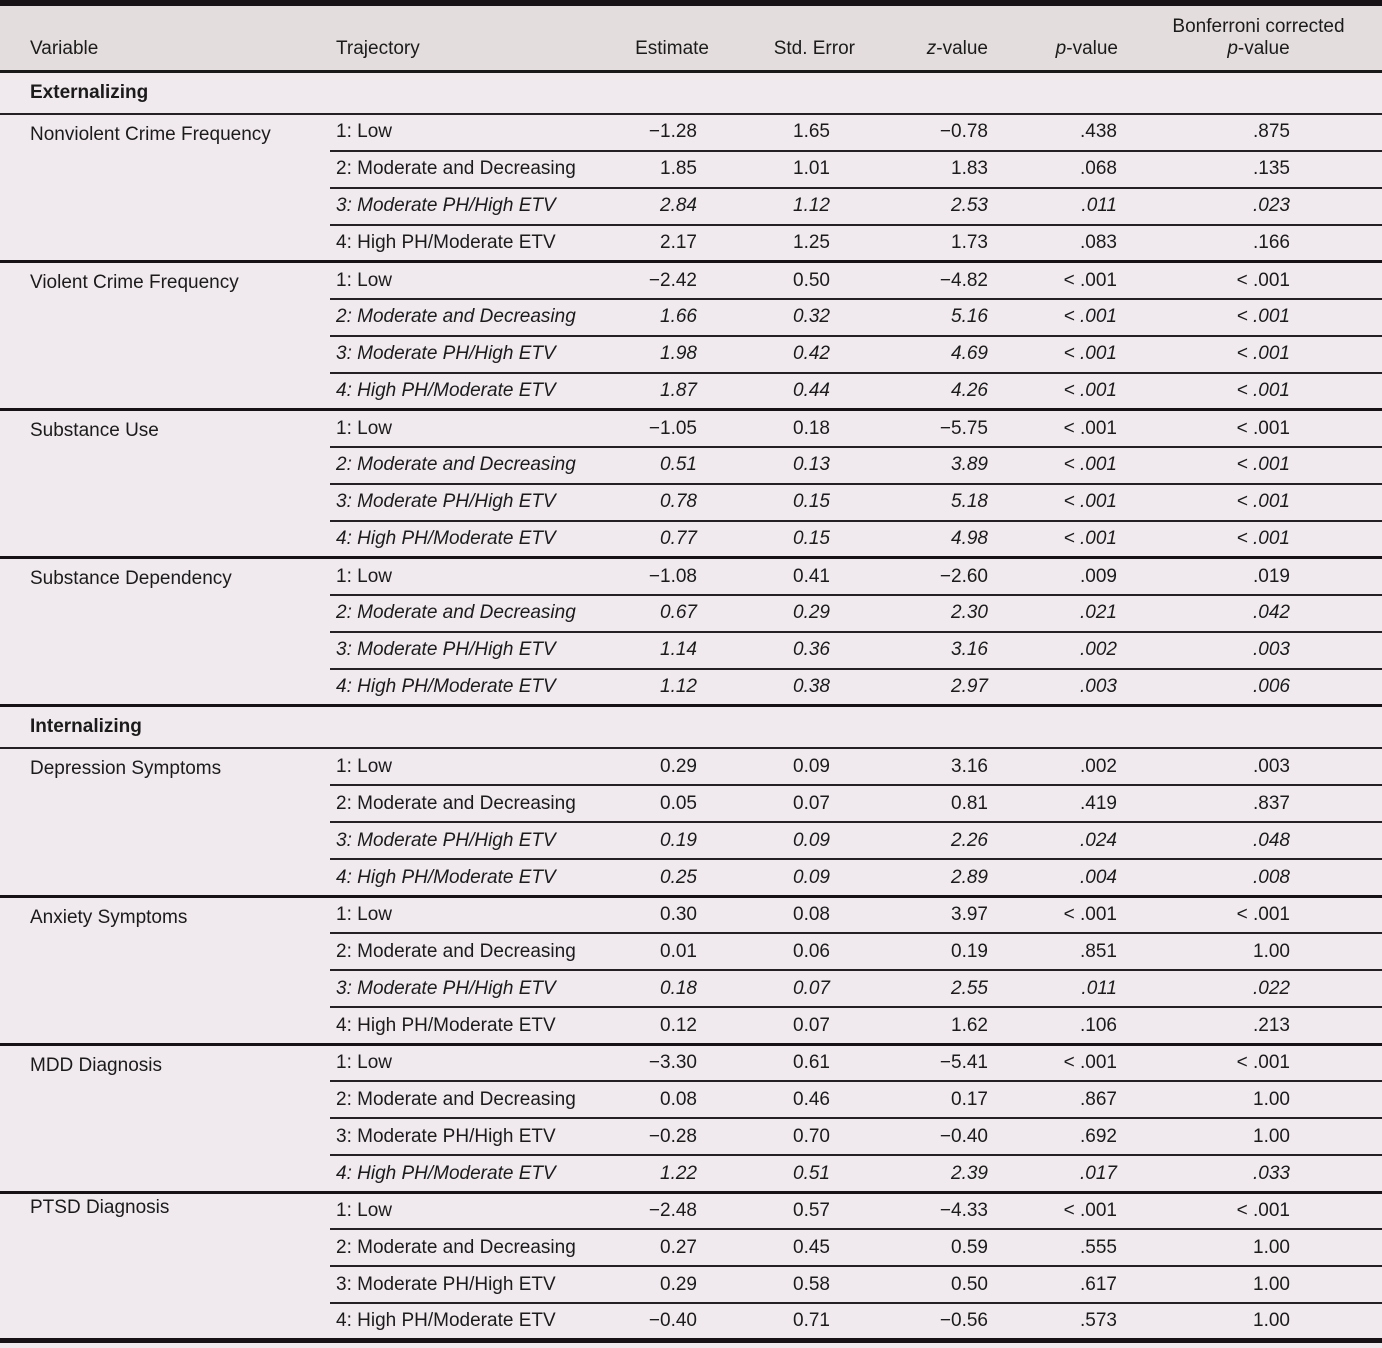  What do you see at coordinates (1070, 952) in the screenshot?
I see `p-value-cell: .851` at bounding box center [1070, 952].